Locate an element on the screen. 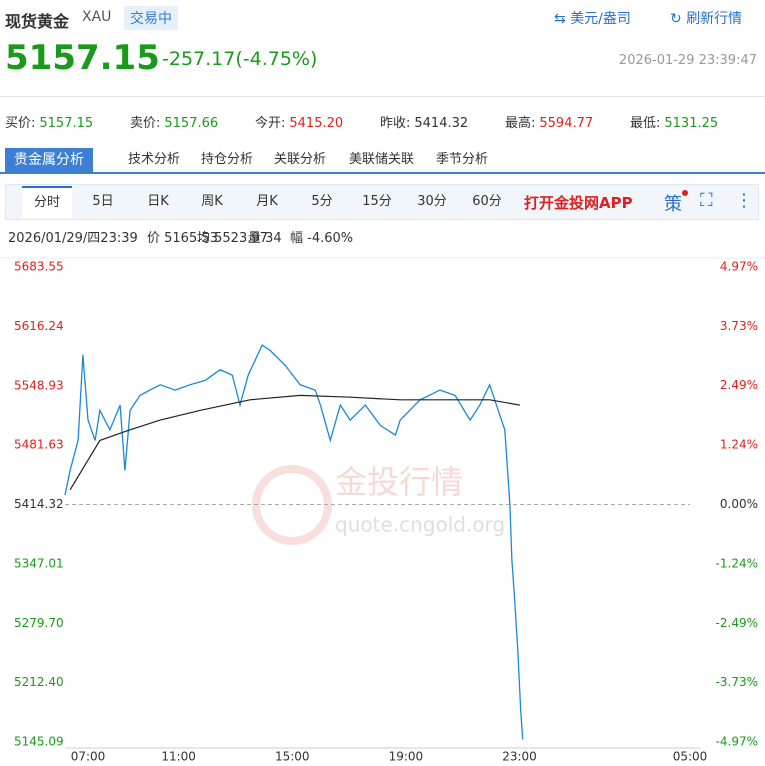 This screenshot has height=766, width=765. y-tick-label: 5347.01 is located at coordinates (39, 563).